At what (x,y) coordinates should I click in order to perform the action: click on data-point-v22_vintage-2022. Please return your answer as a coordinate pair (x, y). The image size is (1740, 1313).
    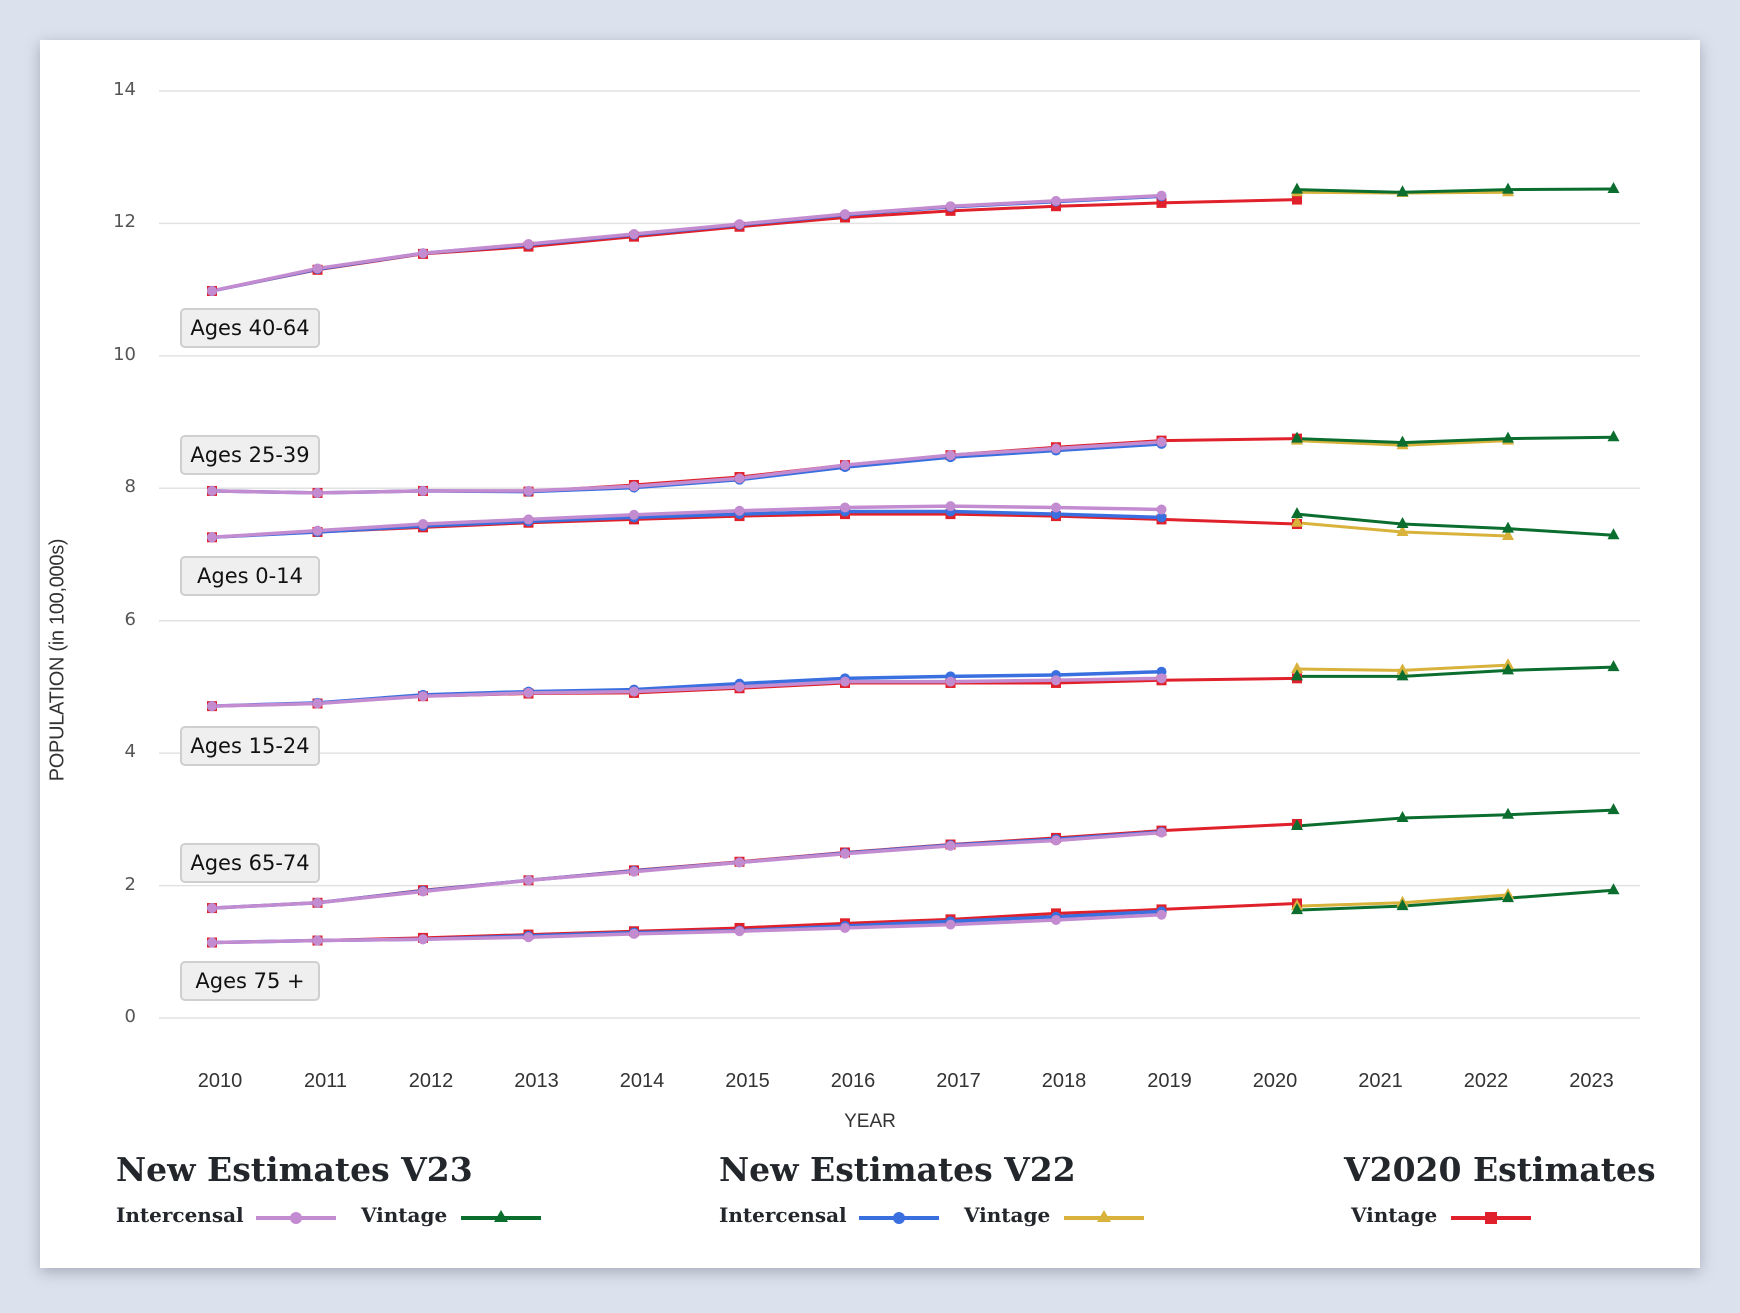
    Looking at the image, I should click on (1508, 534).